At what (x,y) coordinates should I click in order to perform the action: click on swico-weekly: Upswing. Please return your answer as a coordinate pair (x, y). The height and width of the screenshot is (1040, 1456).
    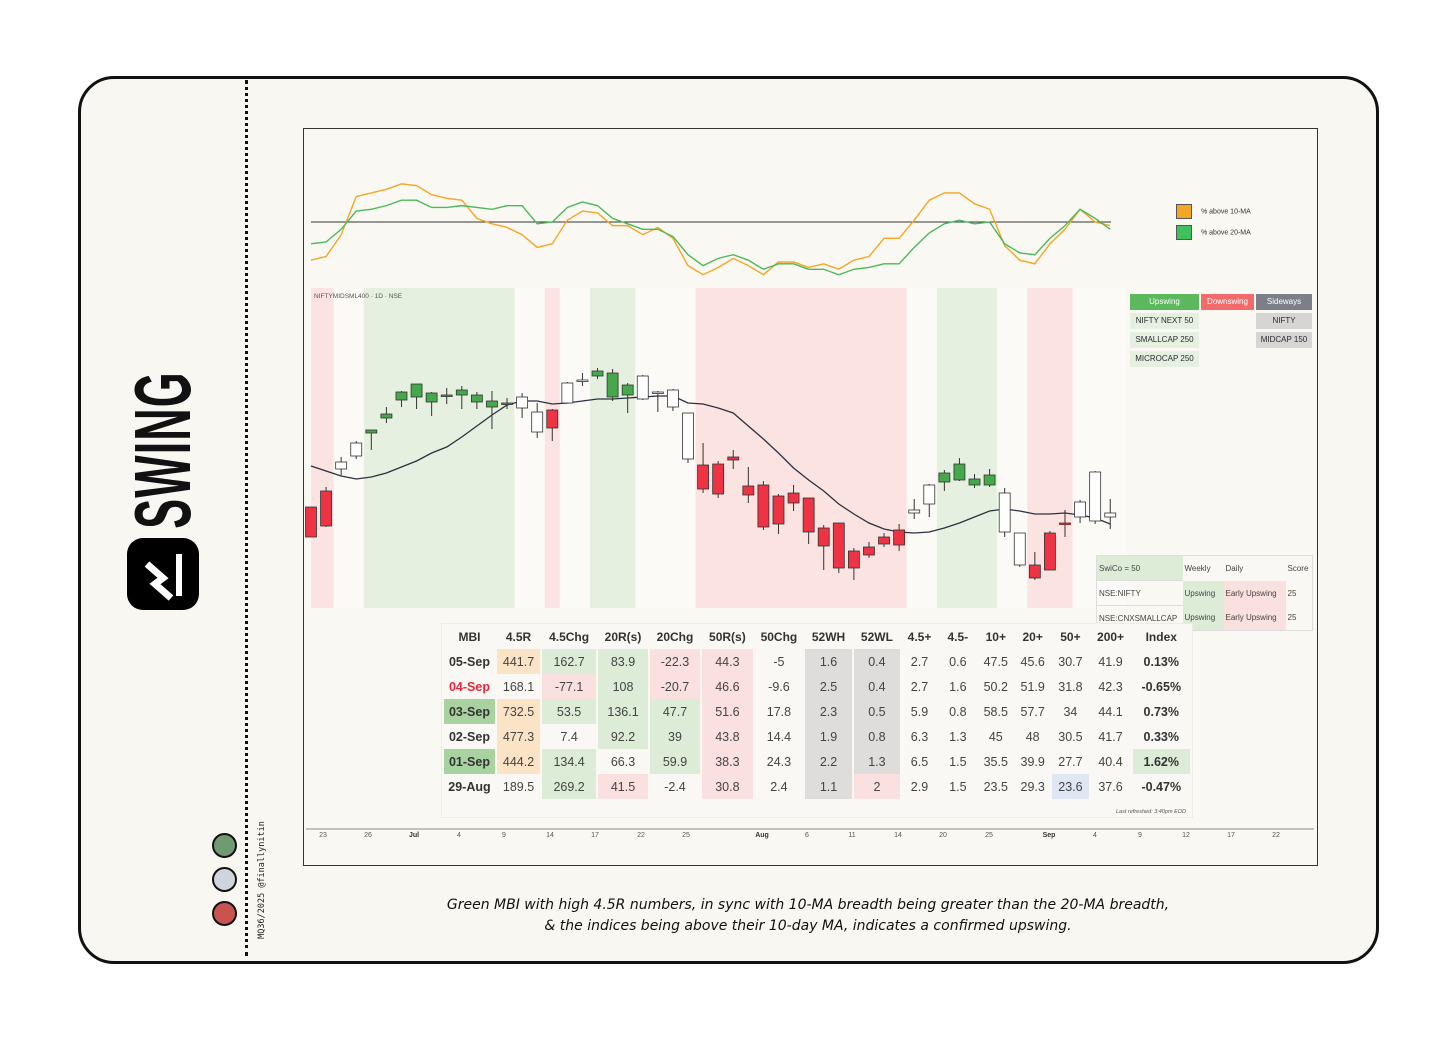
    Looking at the image, I should click on (1203, 593).